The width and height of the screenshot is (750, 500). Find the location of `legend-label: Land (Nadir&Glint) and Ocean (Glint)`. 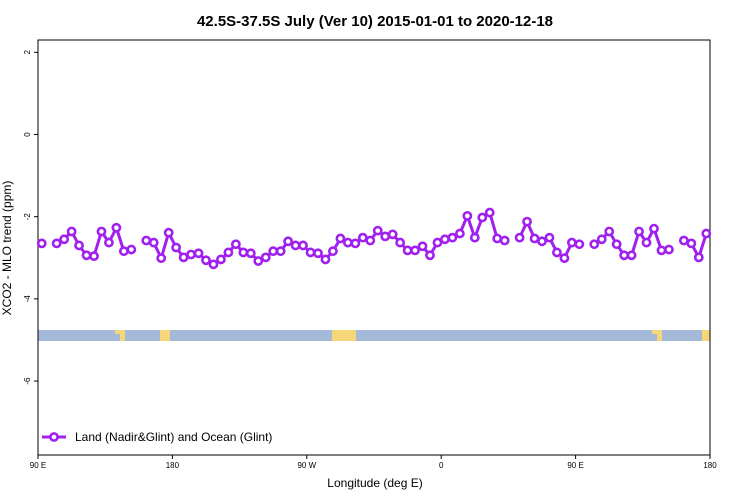

legend-label: Land (Nadir&Glint) and Ocean (Glint) is located at coordinates (173, 437).